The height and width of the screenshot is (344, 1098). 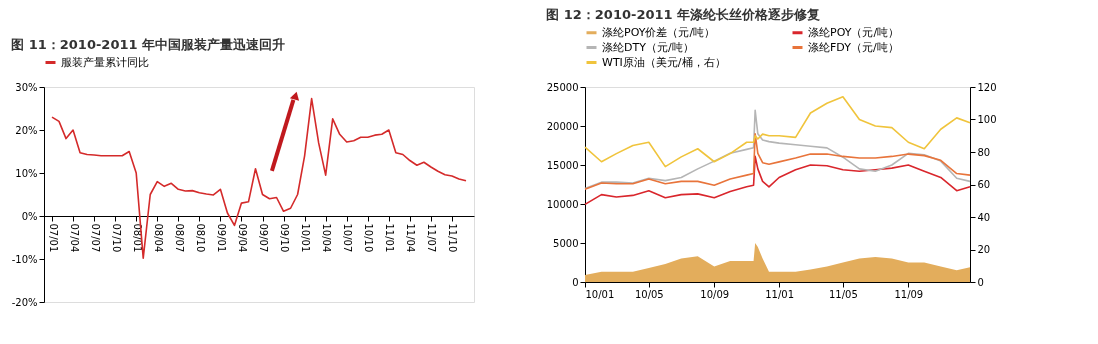 I want to click on x-tick-label: 09/10, so click(x=285, y=238).